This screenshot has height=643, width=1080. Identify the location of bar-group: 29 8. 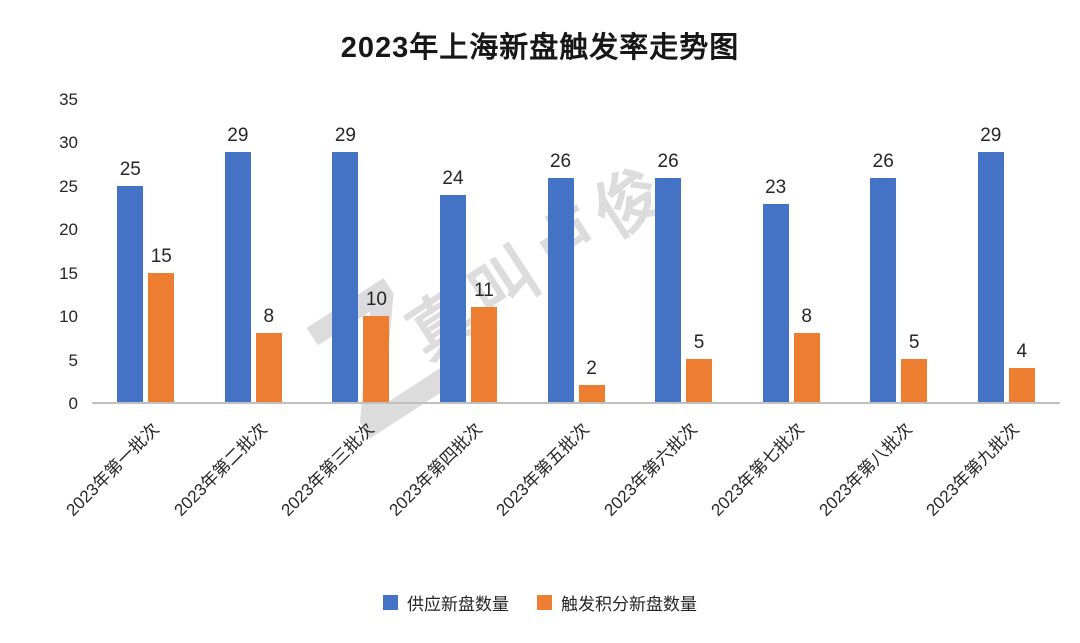
(254, 251).